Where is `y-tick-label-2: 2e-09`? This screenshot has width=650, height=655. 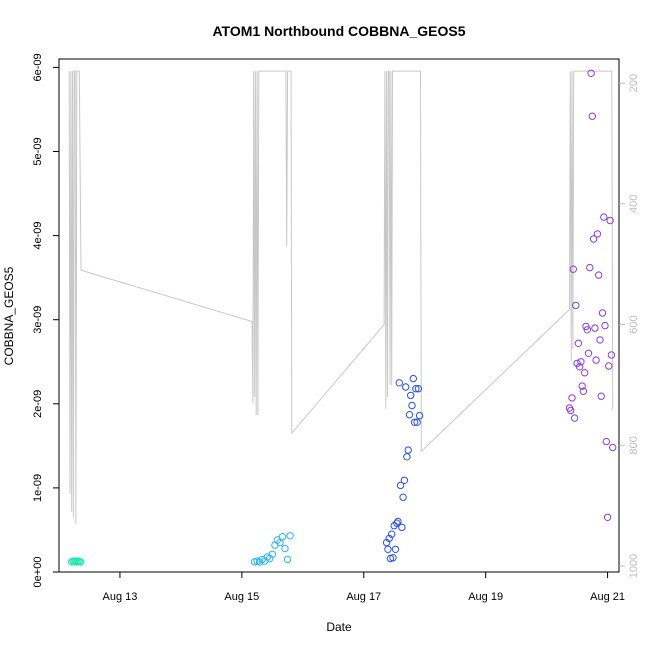
y-tick-label-2: 2e-09 is located at coordinates (38, 404).